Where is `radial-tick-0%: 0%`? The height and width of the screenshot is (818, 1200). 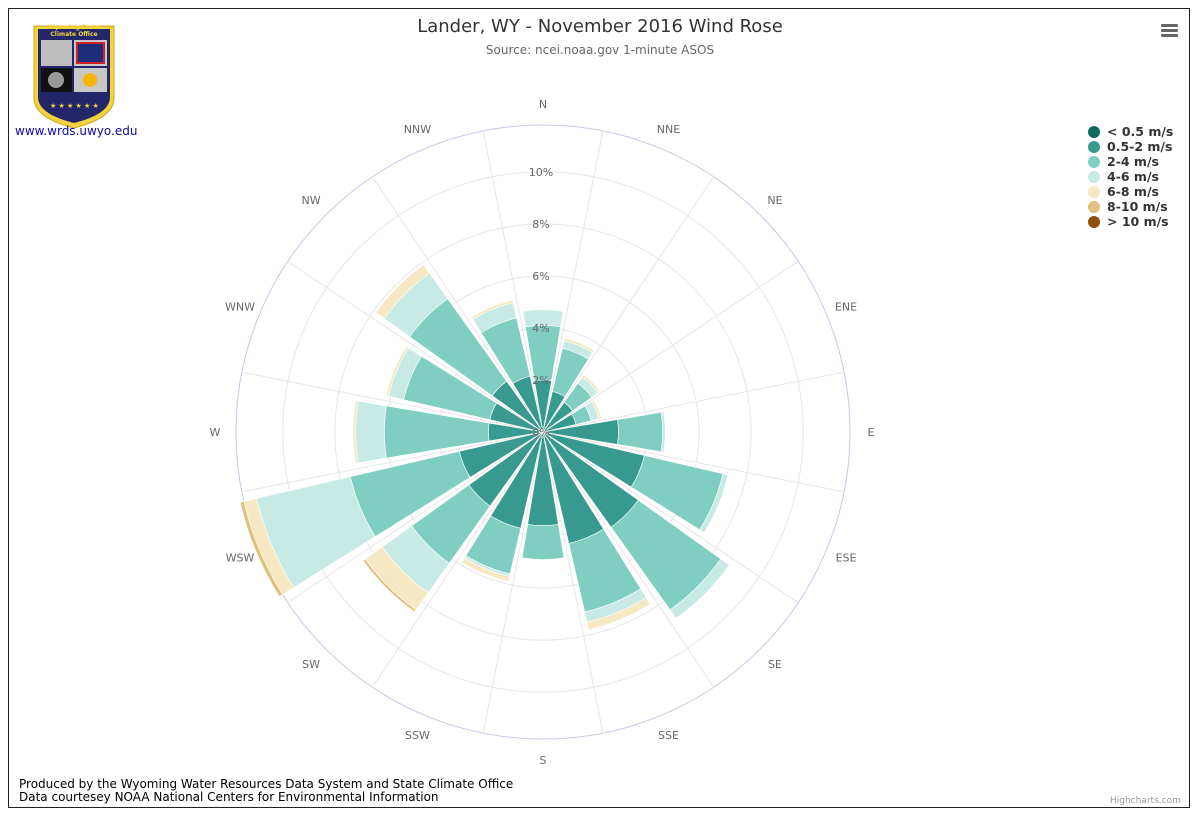
radial-tick-0%: 0% is located at coordinates (540, 432).